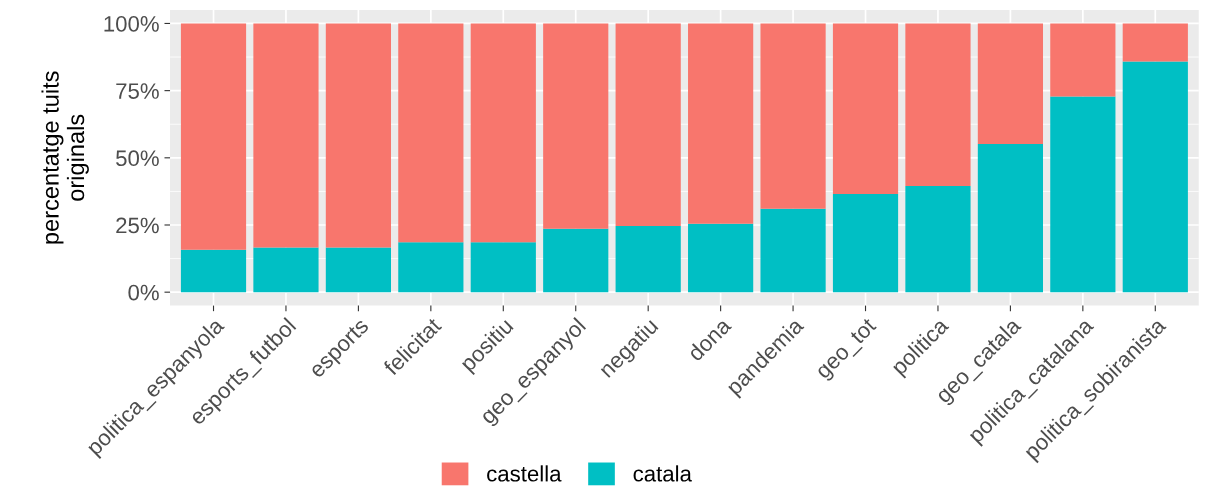 This screenshot has height=501, width=1206. What do you see at coordinates (524, 473) in the screenshot?
I see `legend-label: castella` at bounding box center [524, 473].